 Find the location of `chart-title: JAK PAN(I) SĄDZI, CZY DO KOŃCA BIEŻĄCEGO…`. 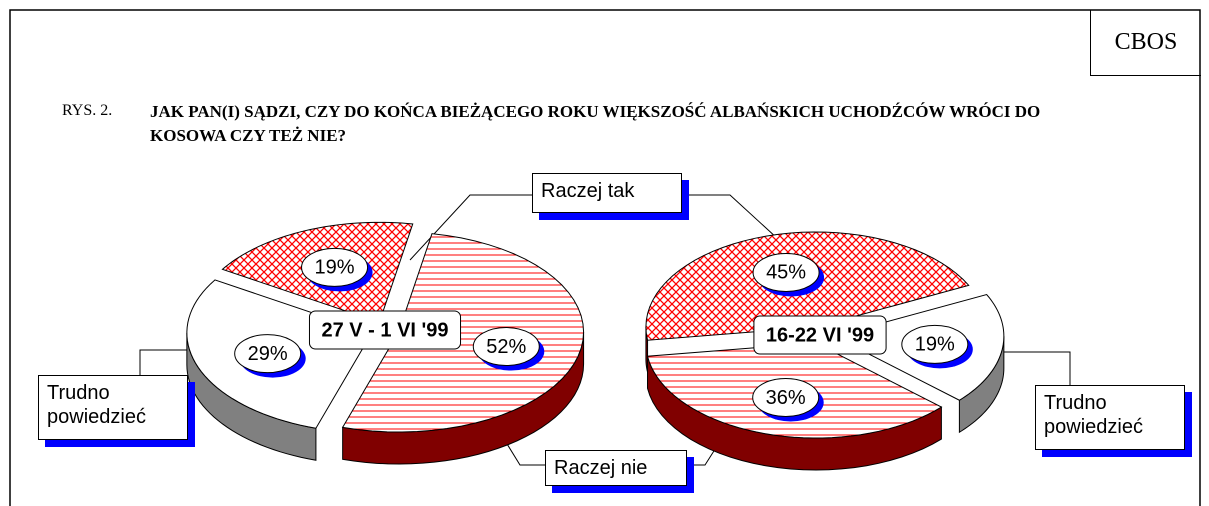

chart-title: JAK PAN(I) SĄDZI, CZY DO KOŃCA BIEŻĄCEGO… is located at coordinates (595, 123).